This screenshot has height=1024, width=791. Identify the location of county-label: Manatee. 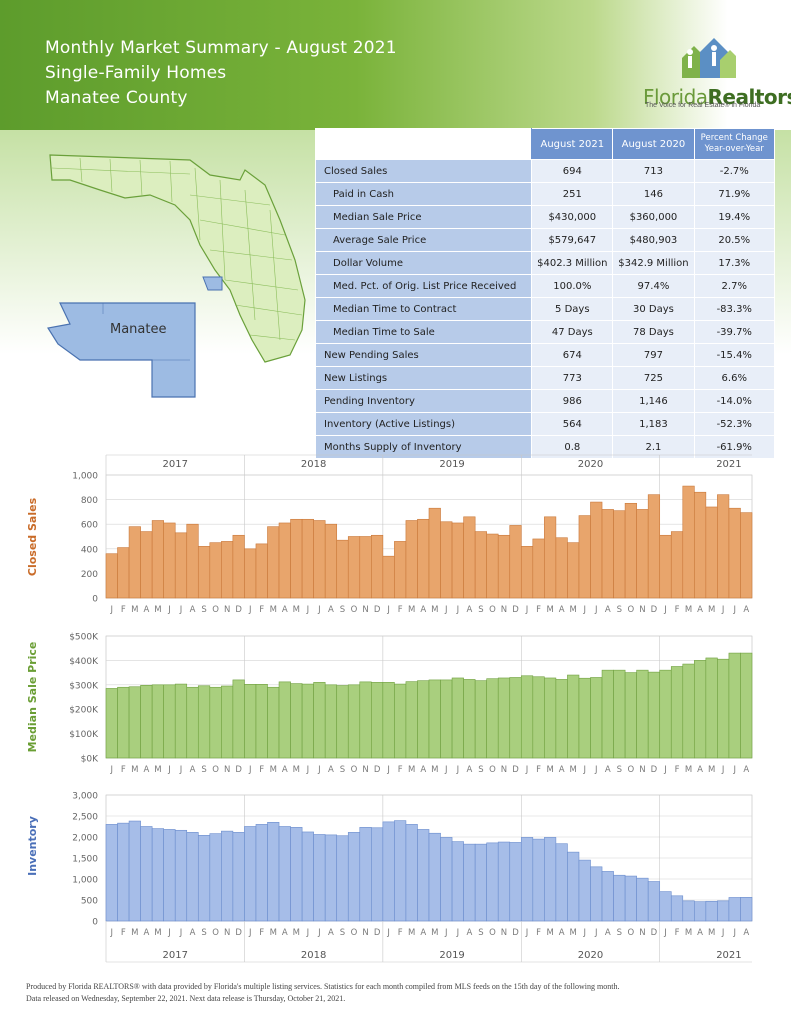
(138, 329).